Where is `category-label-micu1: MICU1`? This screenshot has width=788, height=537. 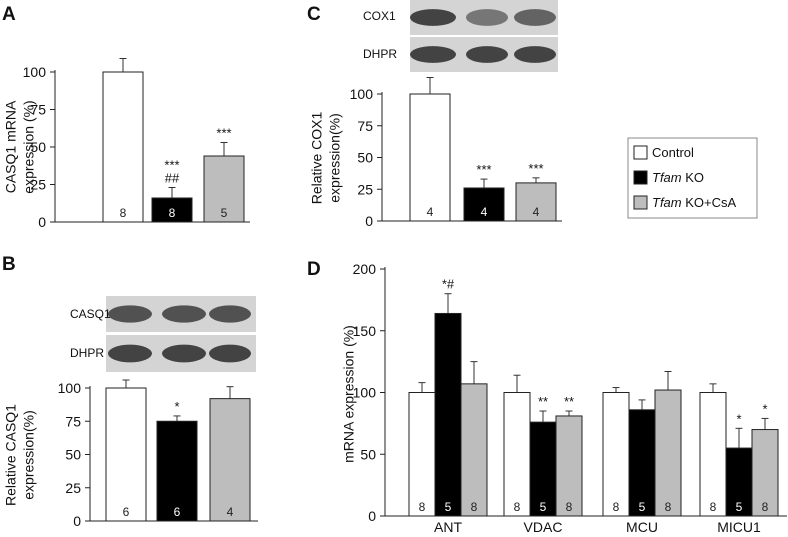
category-label-micu1: MICU1 is located at coordinates (739, 527).